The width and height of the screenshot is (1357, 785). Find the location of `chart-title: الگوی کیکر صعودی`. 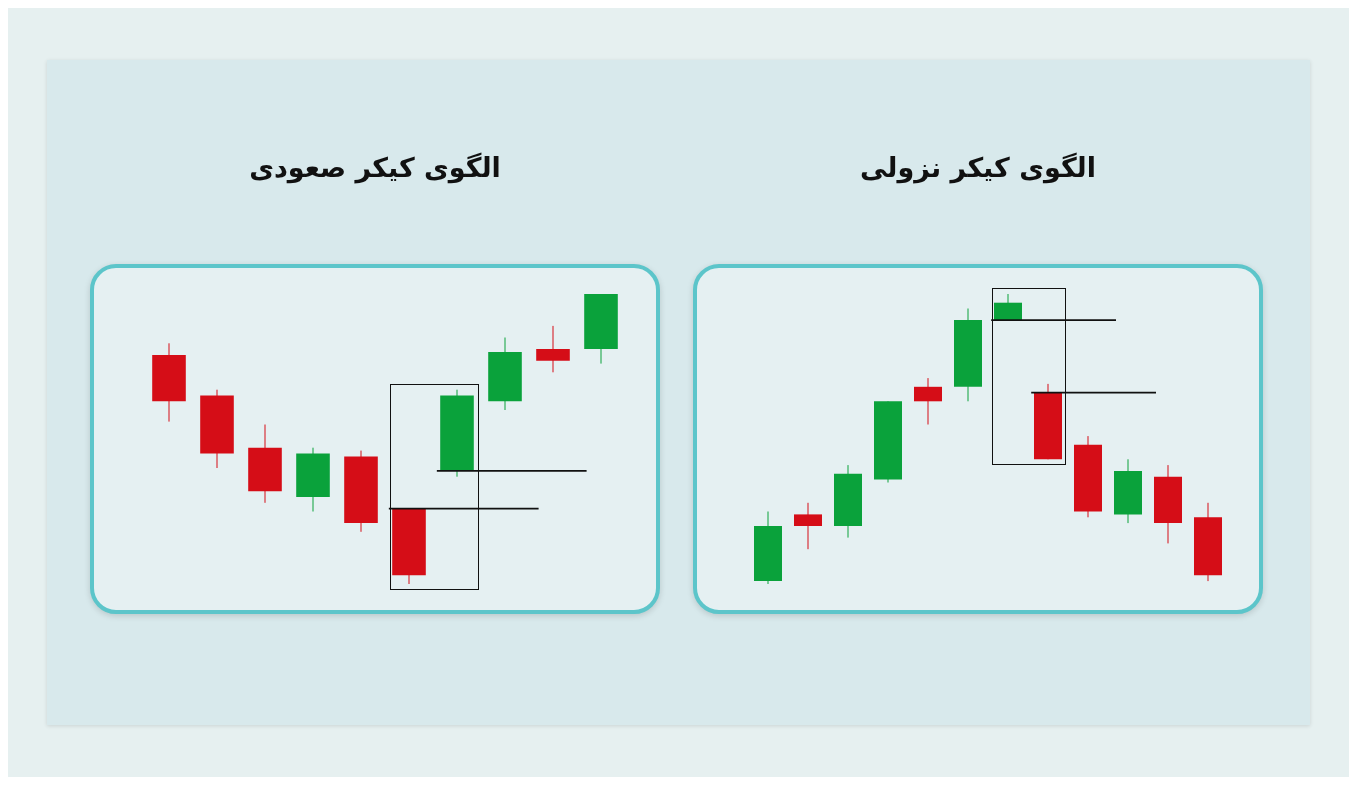

chart-title: الگوی کیکر صعودی is located at coordinates (375, 169).